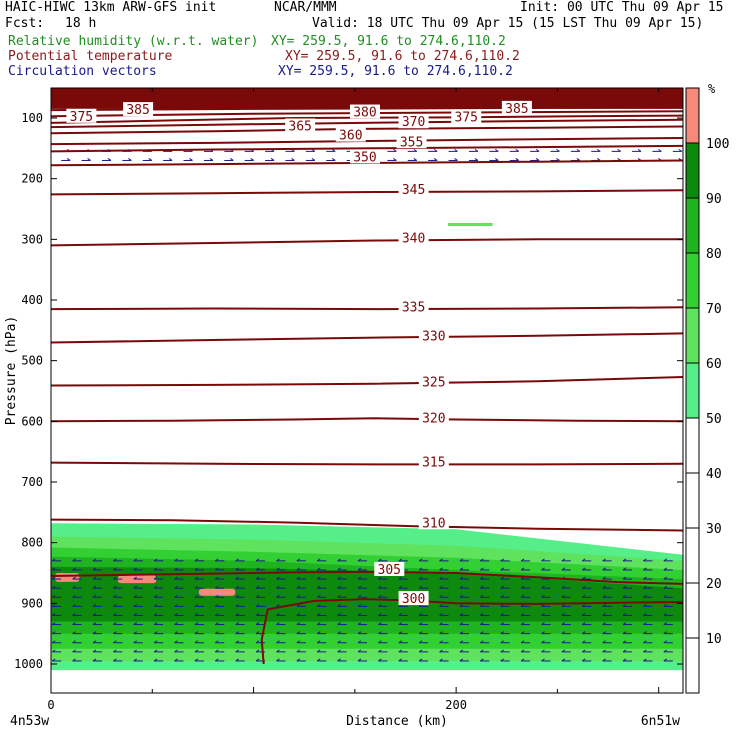 The height and width of the screenshot is (740, 740). Describe the element at coordinates (714, 364) in the screenshot. I see `colorbar-tick-label: 60` at that location.